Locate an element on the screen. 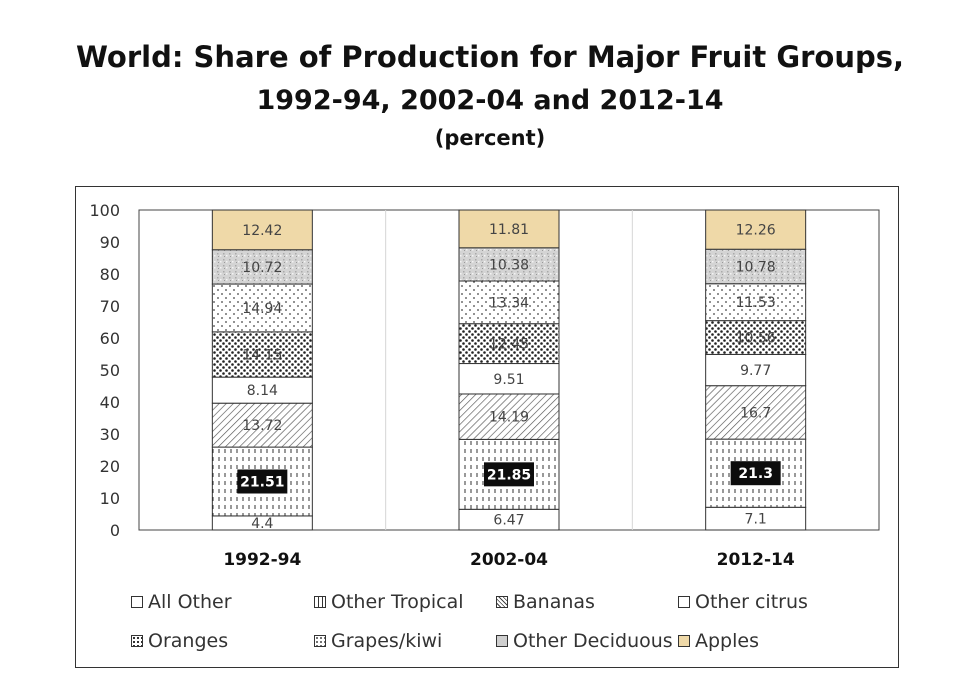  data-label: 12.45 is located at coordinates (509, 345).